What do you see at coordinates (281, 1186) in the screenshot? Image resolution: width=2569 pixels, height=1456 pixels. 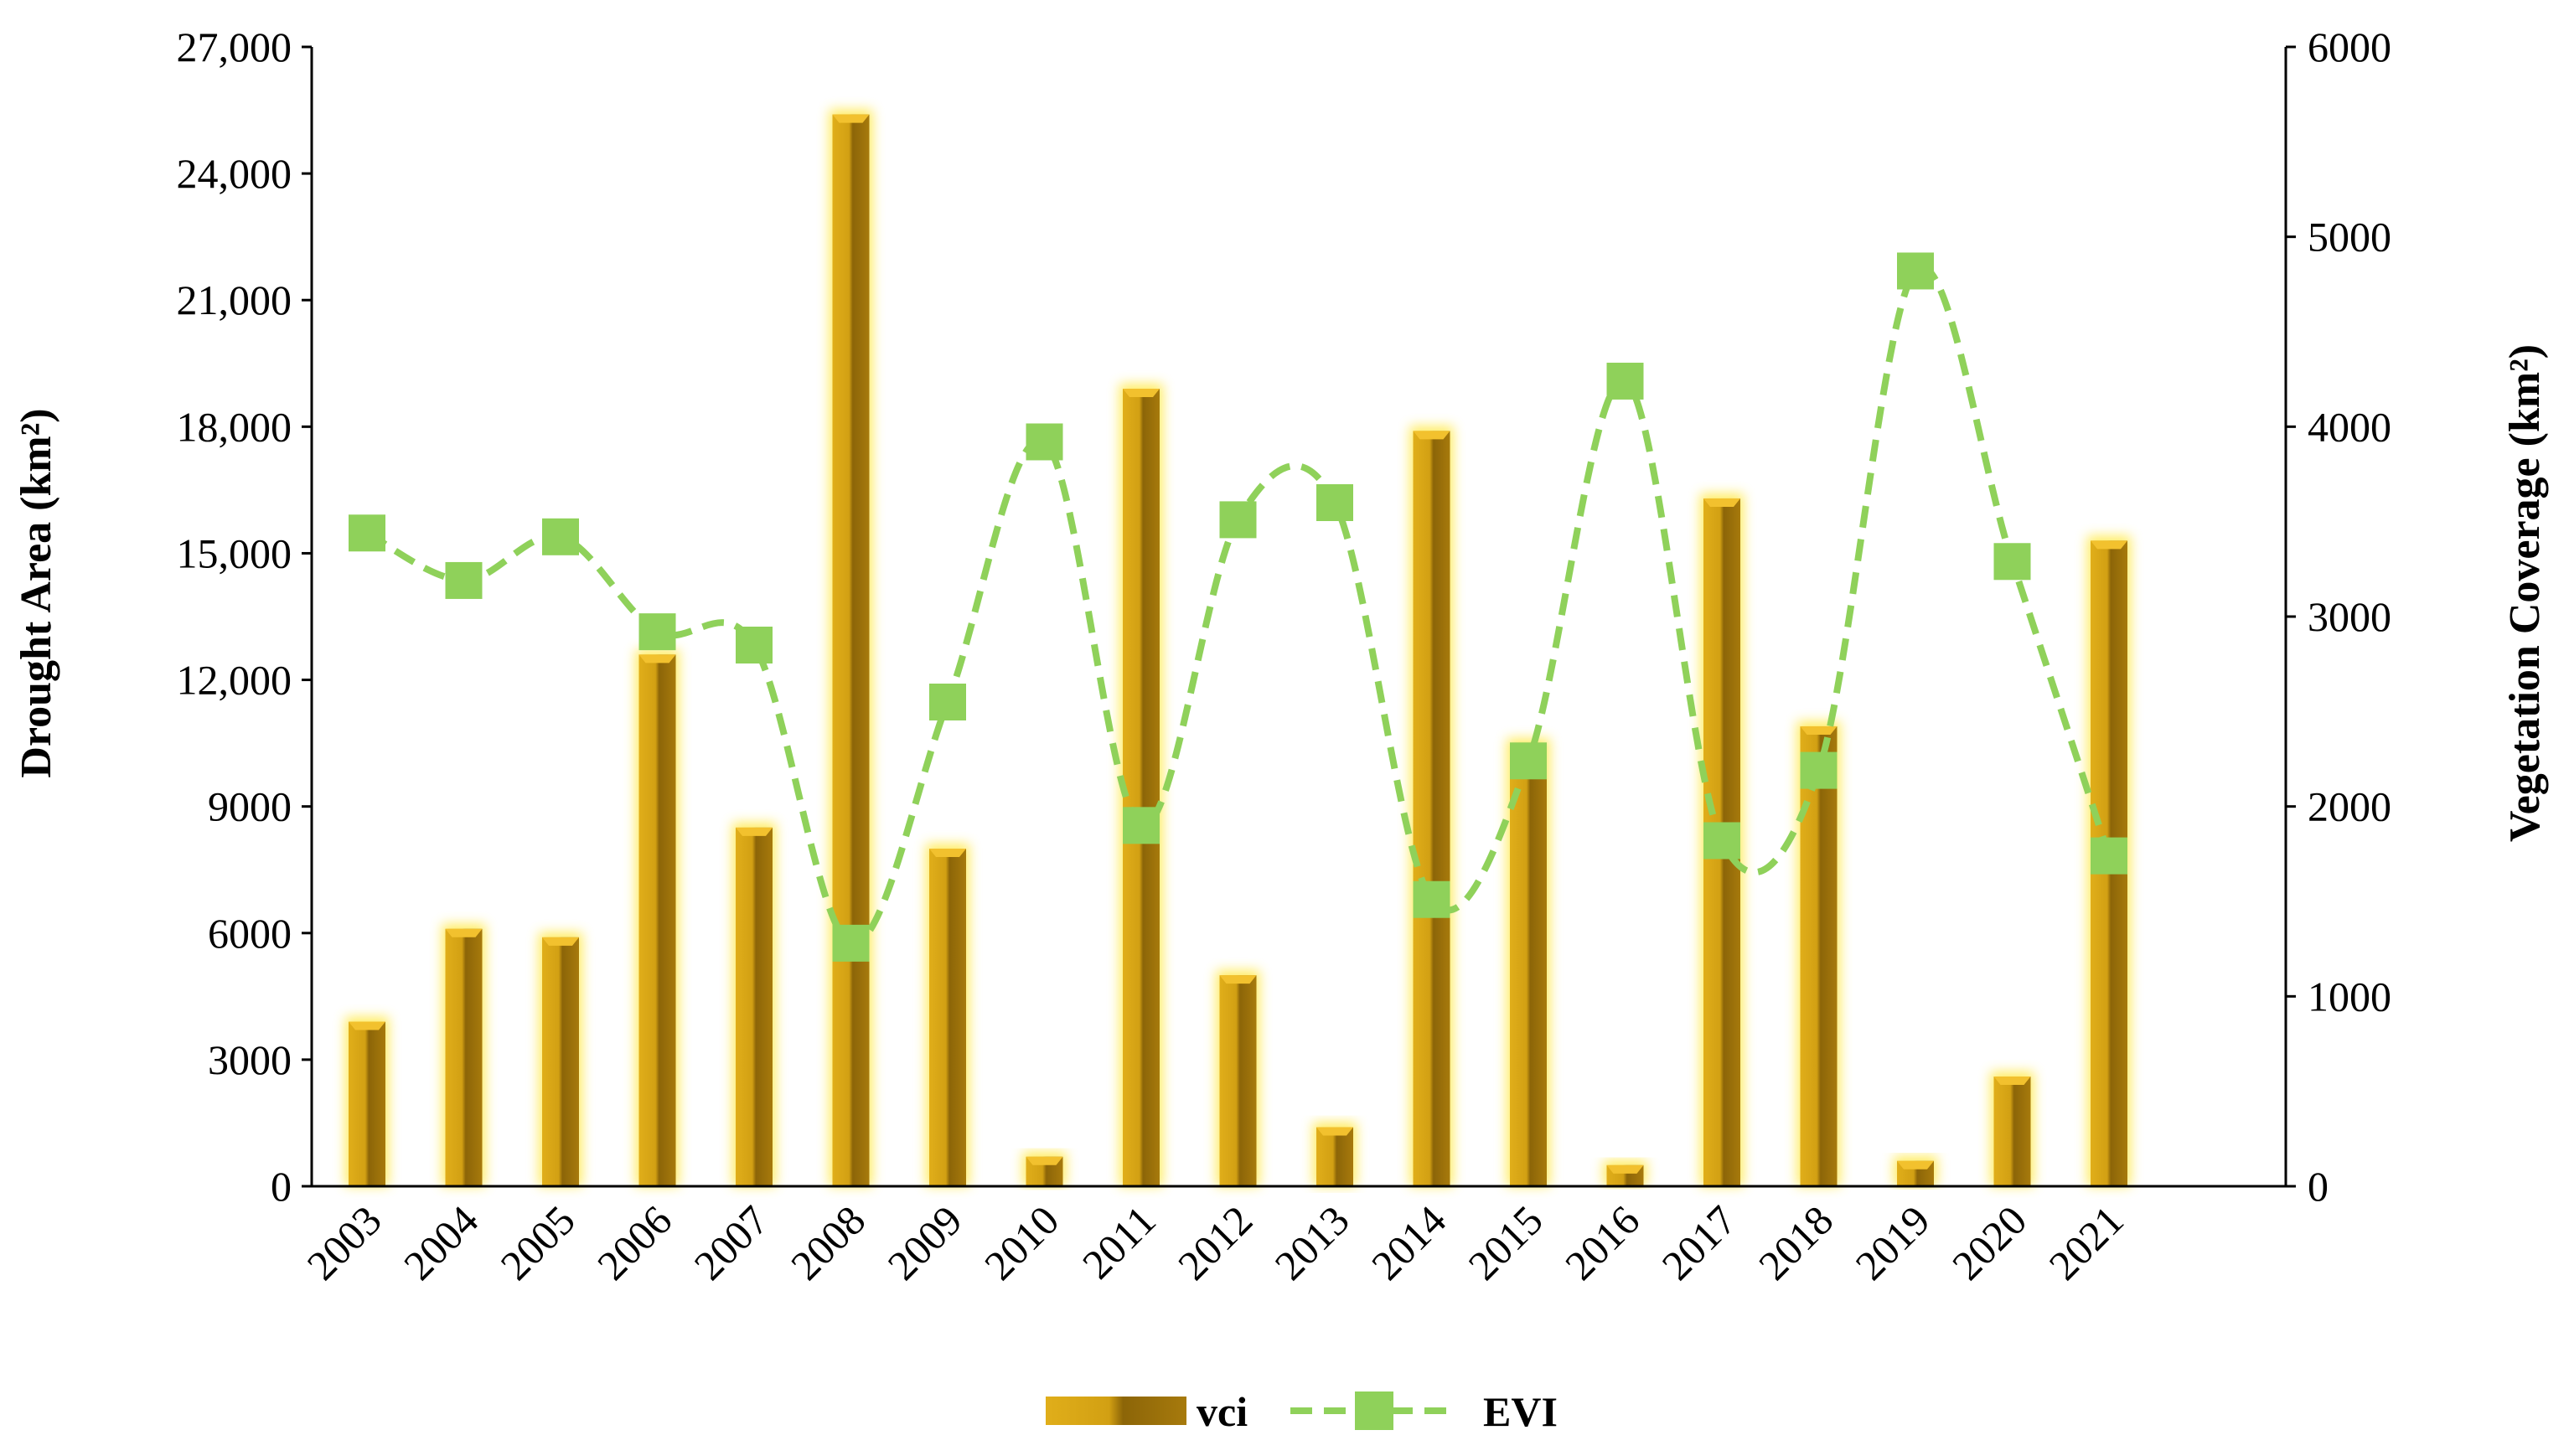 I see `left-tick-label: 0` at bounding box center [281, 1186].